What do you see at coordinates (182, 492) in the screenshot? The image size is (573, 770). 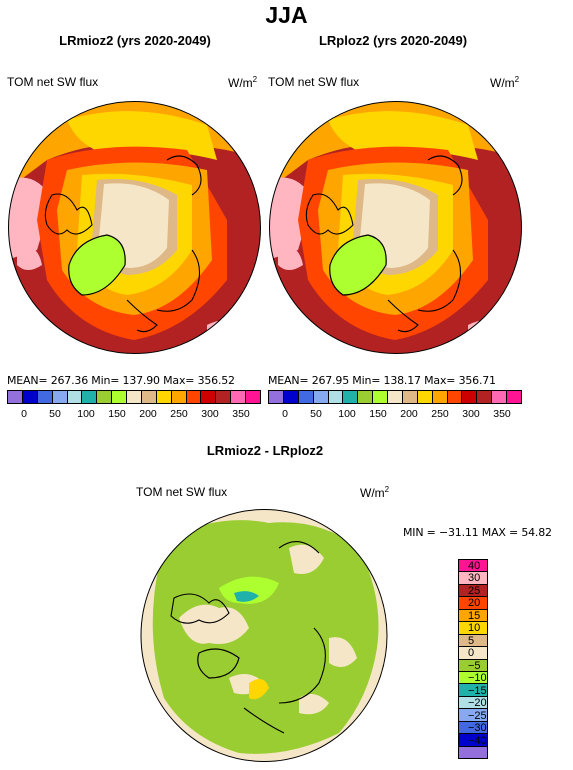 I see `diff-variable-label: TOM net SW flux` at bounding box center [182, 492].